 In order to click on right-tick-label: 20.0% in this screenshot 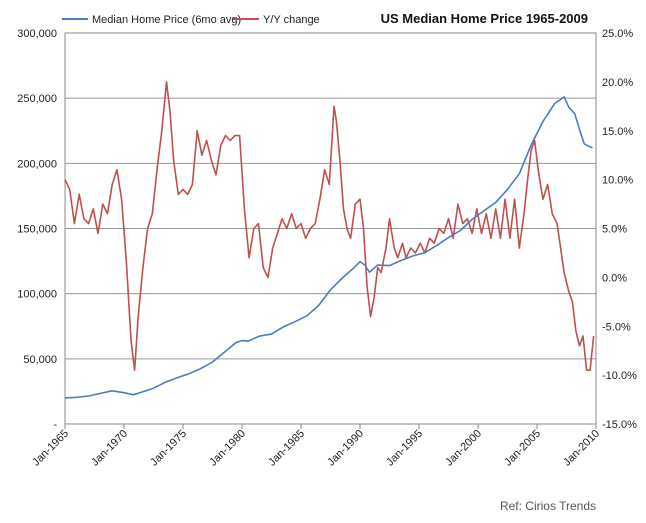, I will do `click(617, 83)`.